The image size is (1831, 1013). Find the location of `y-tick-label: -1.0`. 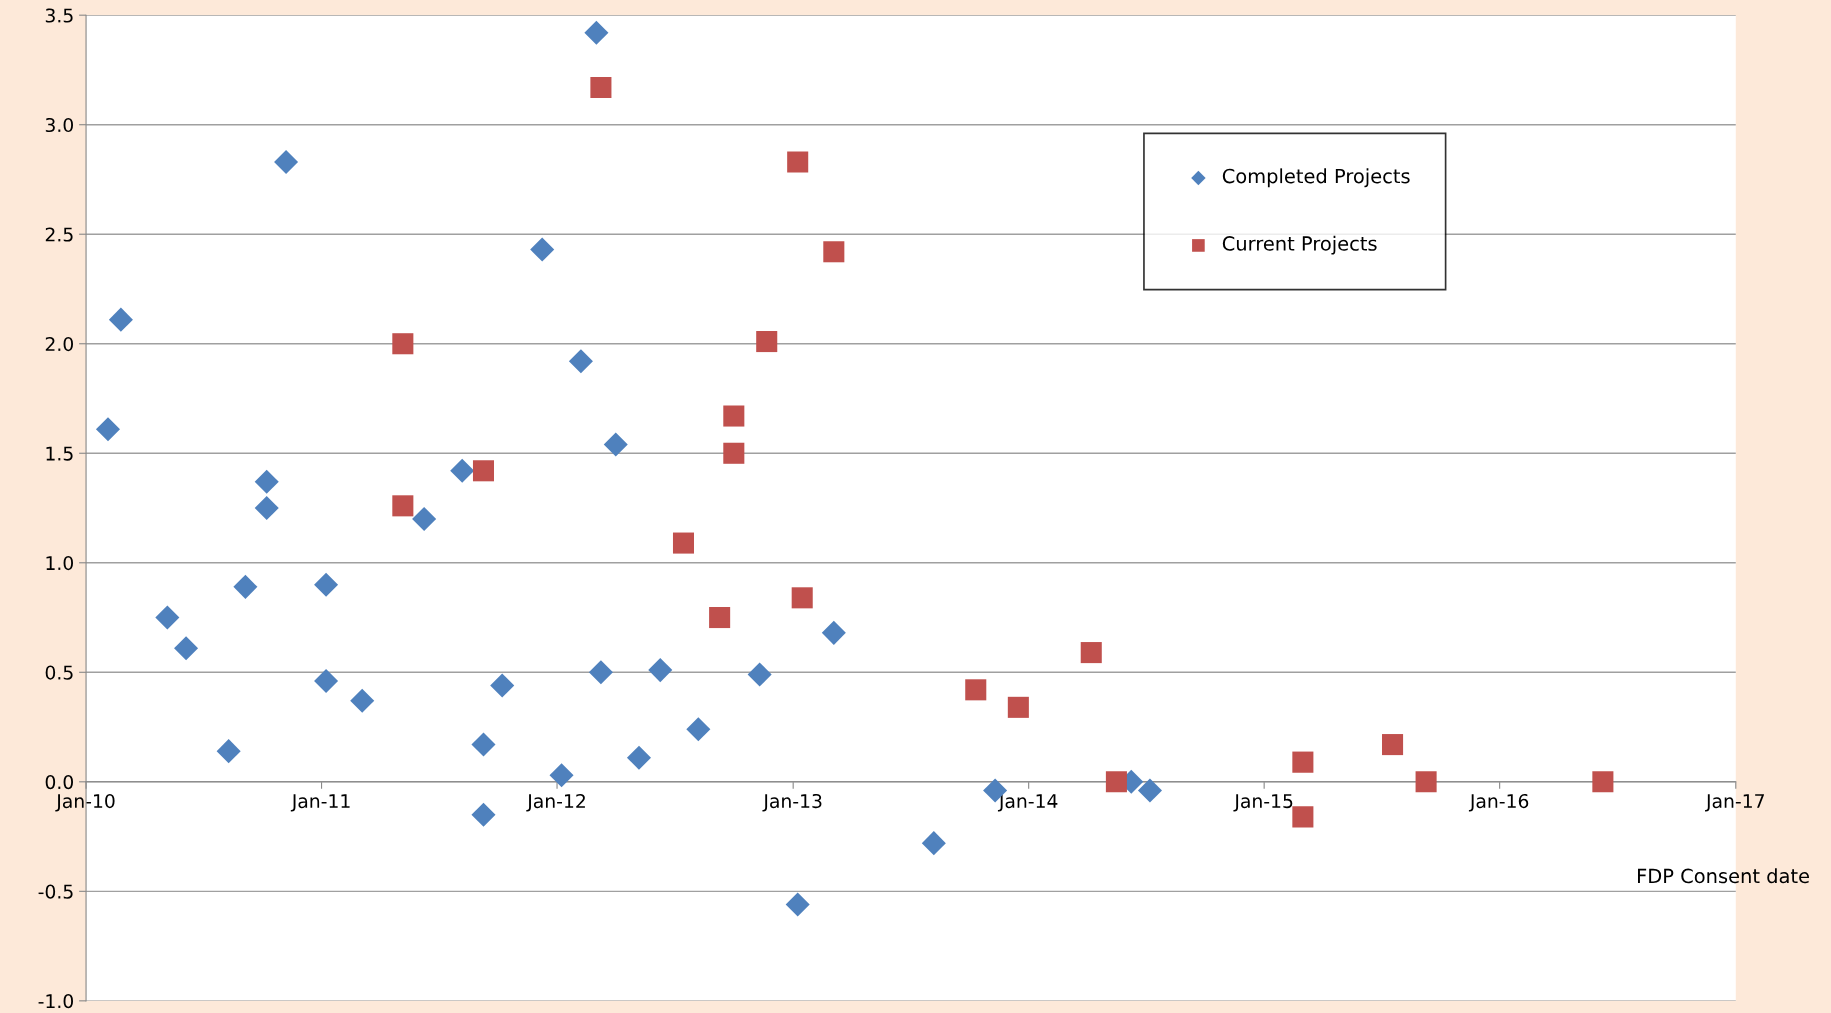

y-tick-label: -1.0 is located at coordinates (56, 1001).